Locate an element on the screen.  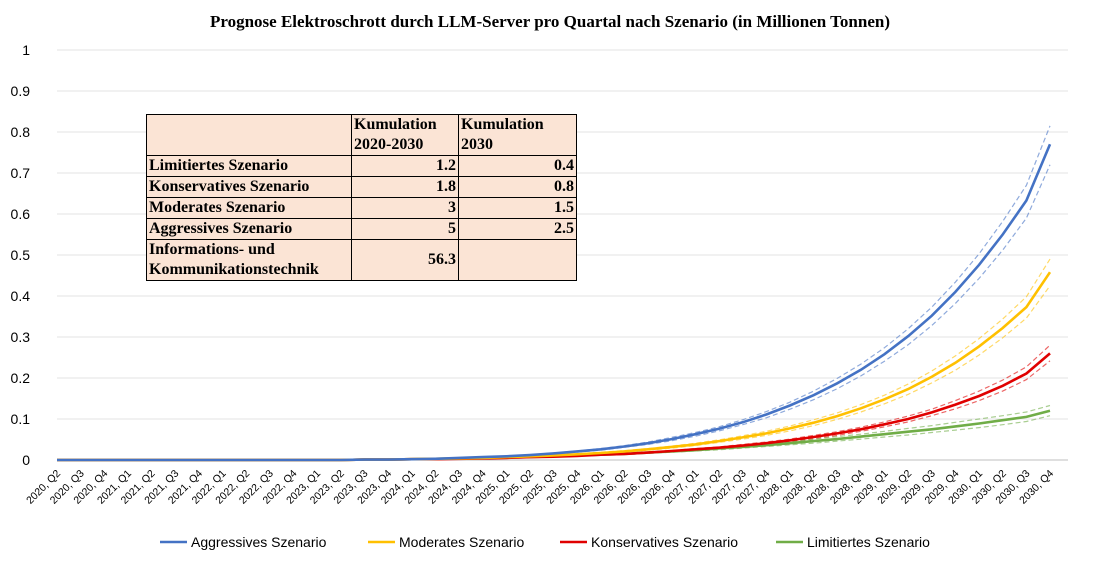
y-tick-label: 0.2 is located at coordinates (21, 378).